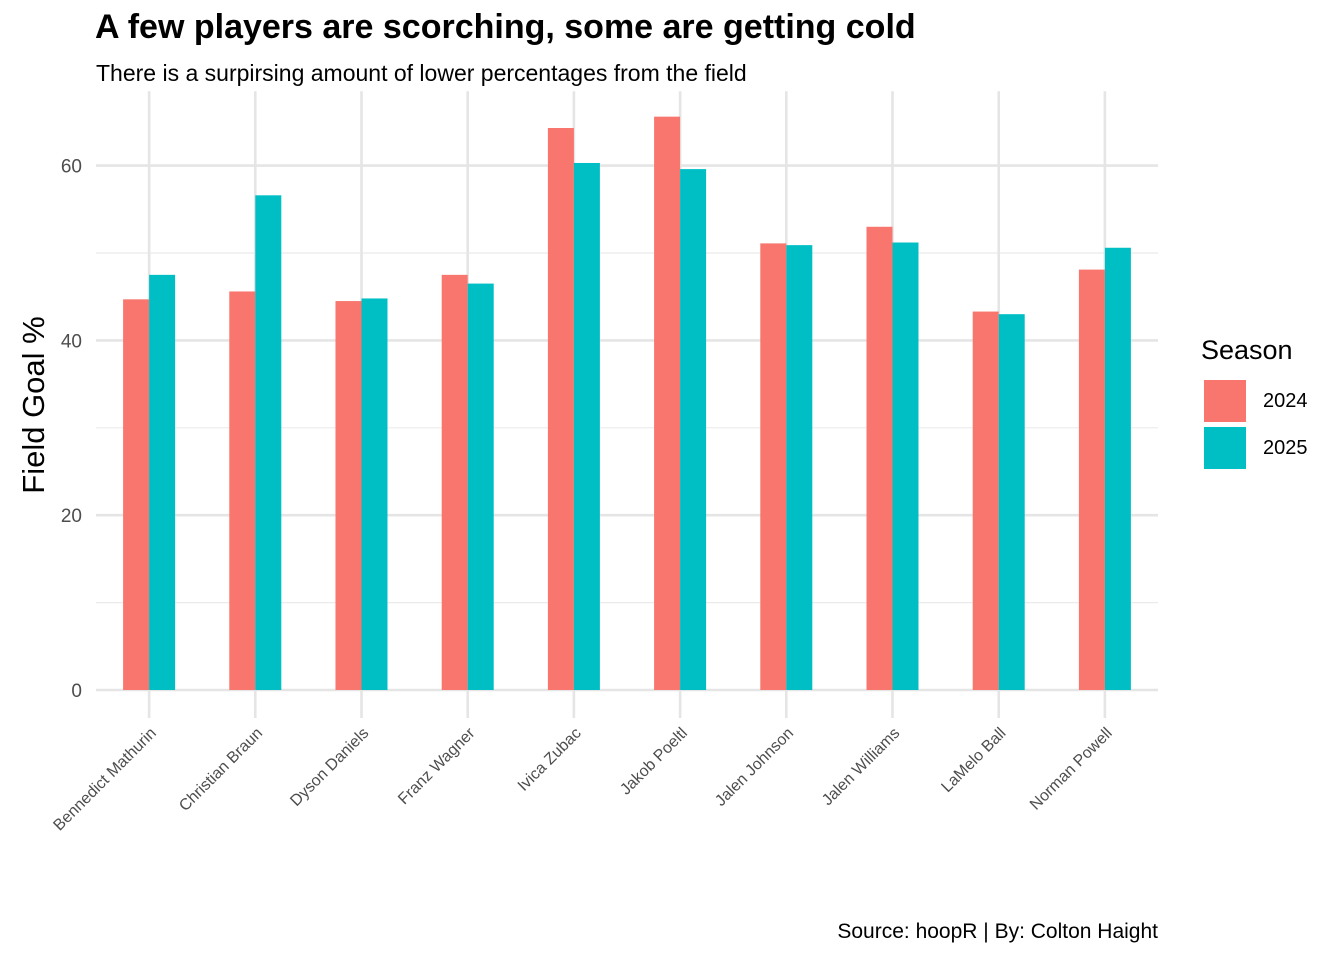 The image size is (1344, 960). What do you see at coordinates (1117, 469) in the screenshot?
I see `bar-2025-norman-powell` at bounding box center [1117, 469].